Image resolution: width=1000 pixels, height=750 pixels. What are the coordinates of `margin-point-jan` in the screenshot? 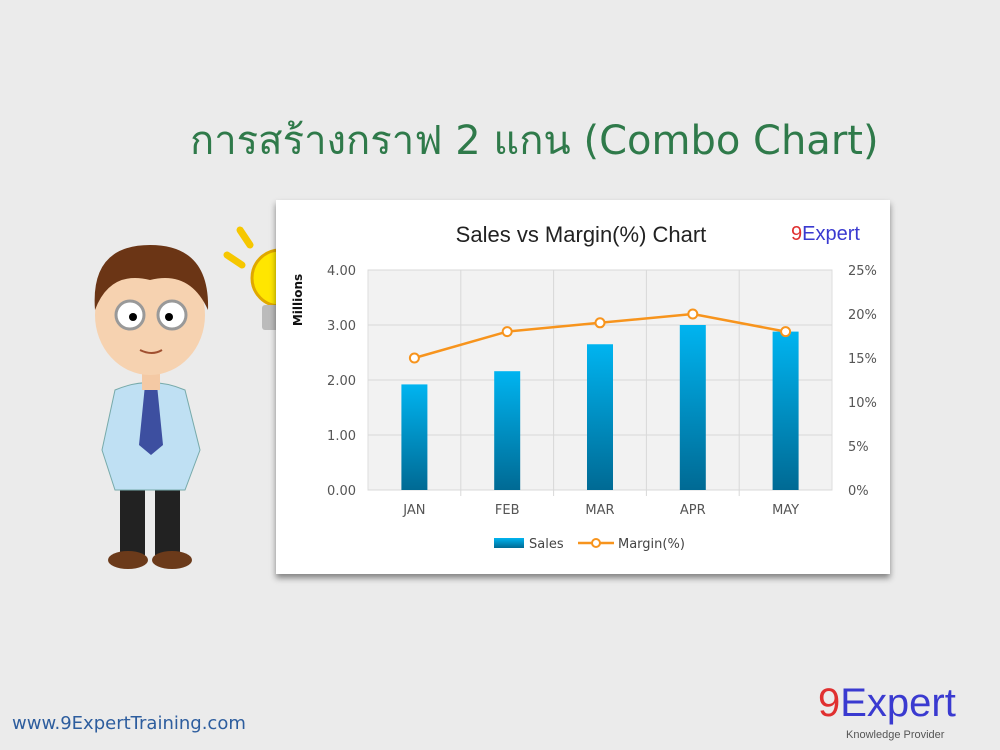 It's located at (414, 358).